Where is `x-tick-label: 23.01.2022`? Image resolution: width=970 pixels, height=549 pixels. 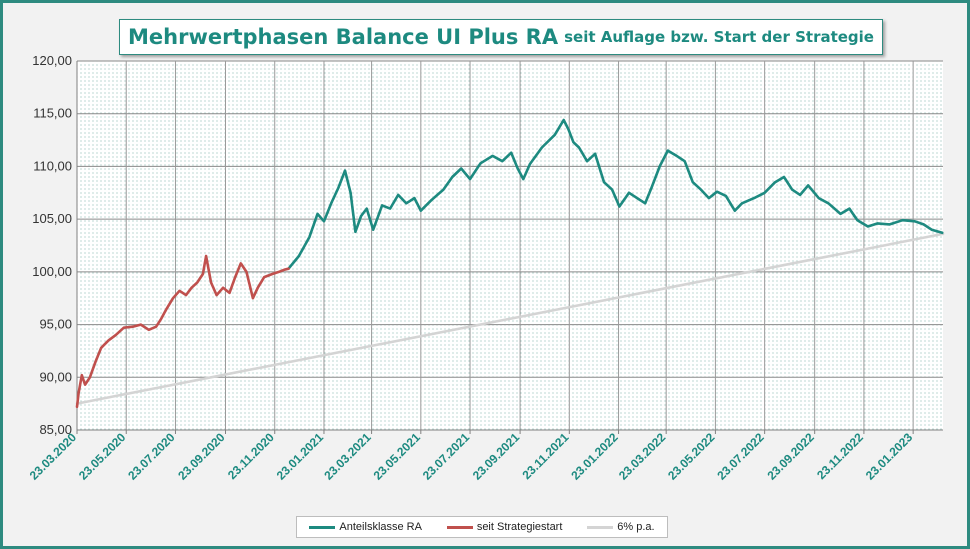 x-tick-label: 23.01.2022 is located at coordinates (594, 456).